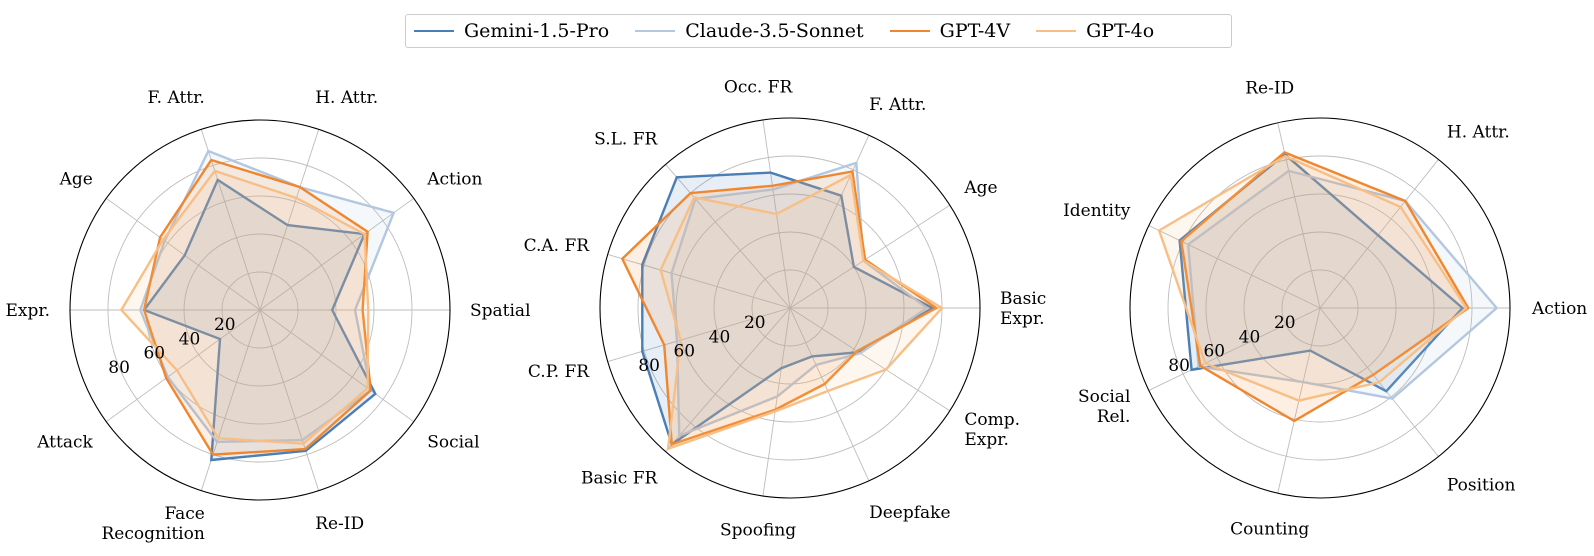  What do you see at coordinates (774, 31) in the screenshot?
I see `legend-label: Claude-3.5-Sonnet` at bounding box center [774, 31].